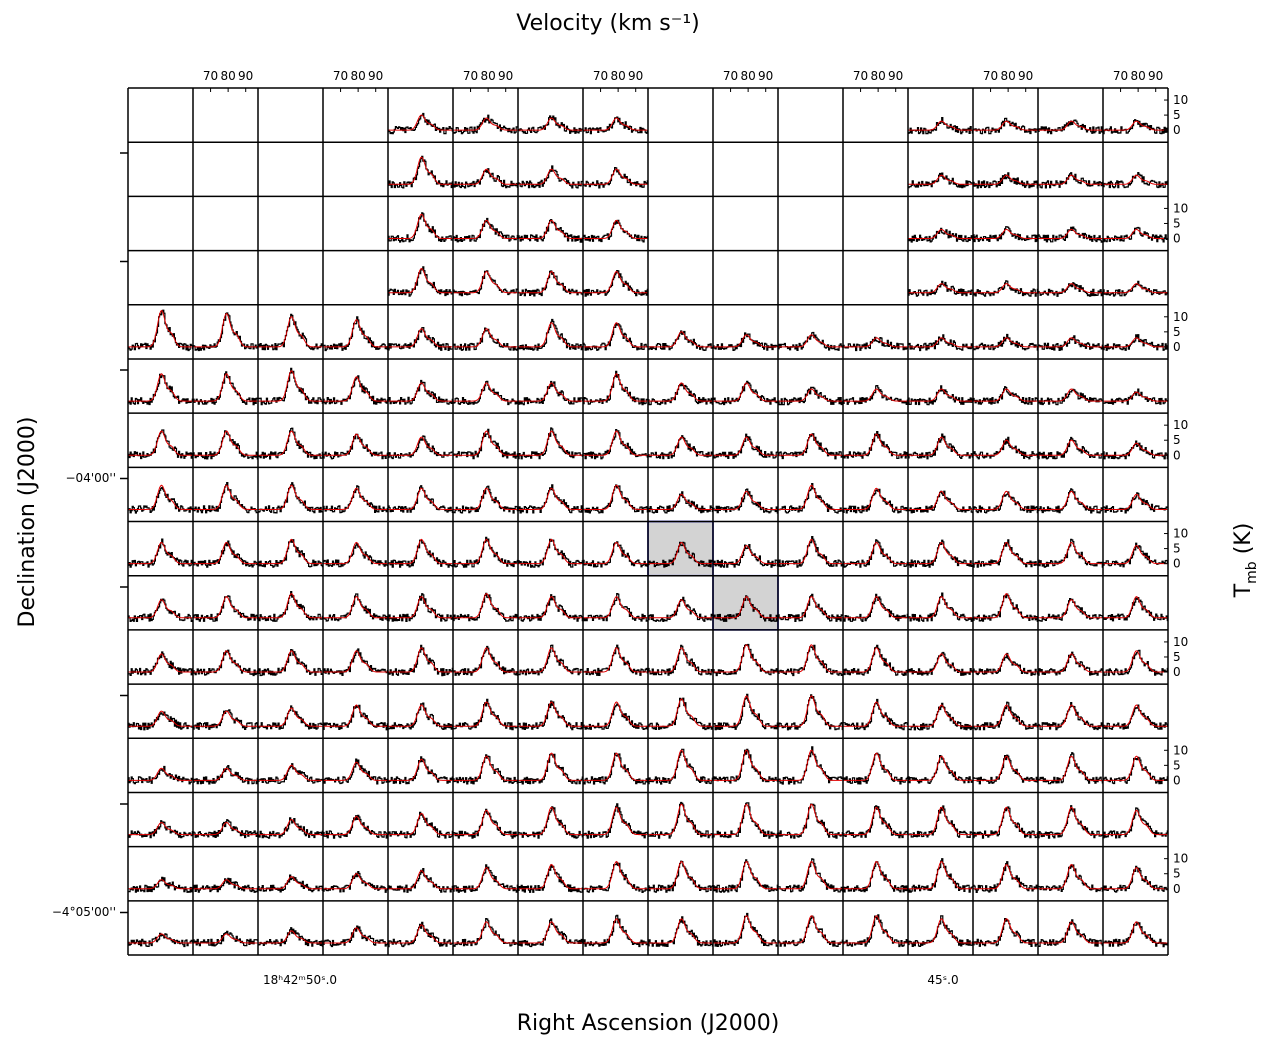  What do you see at coordinates (1245, 561) in the screenshot?
I see `y2-axis-label: Tmb (K)` at bounding box center [1245, 561].